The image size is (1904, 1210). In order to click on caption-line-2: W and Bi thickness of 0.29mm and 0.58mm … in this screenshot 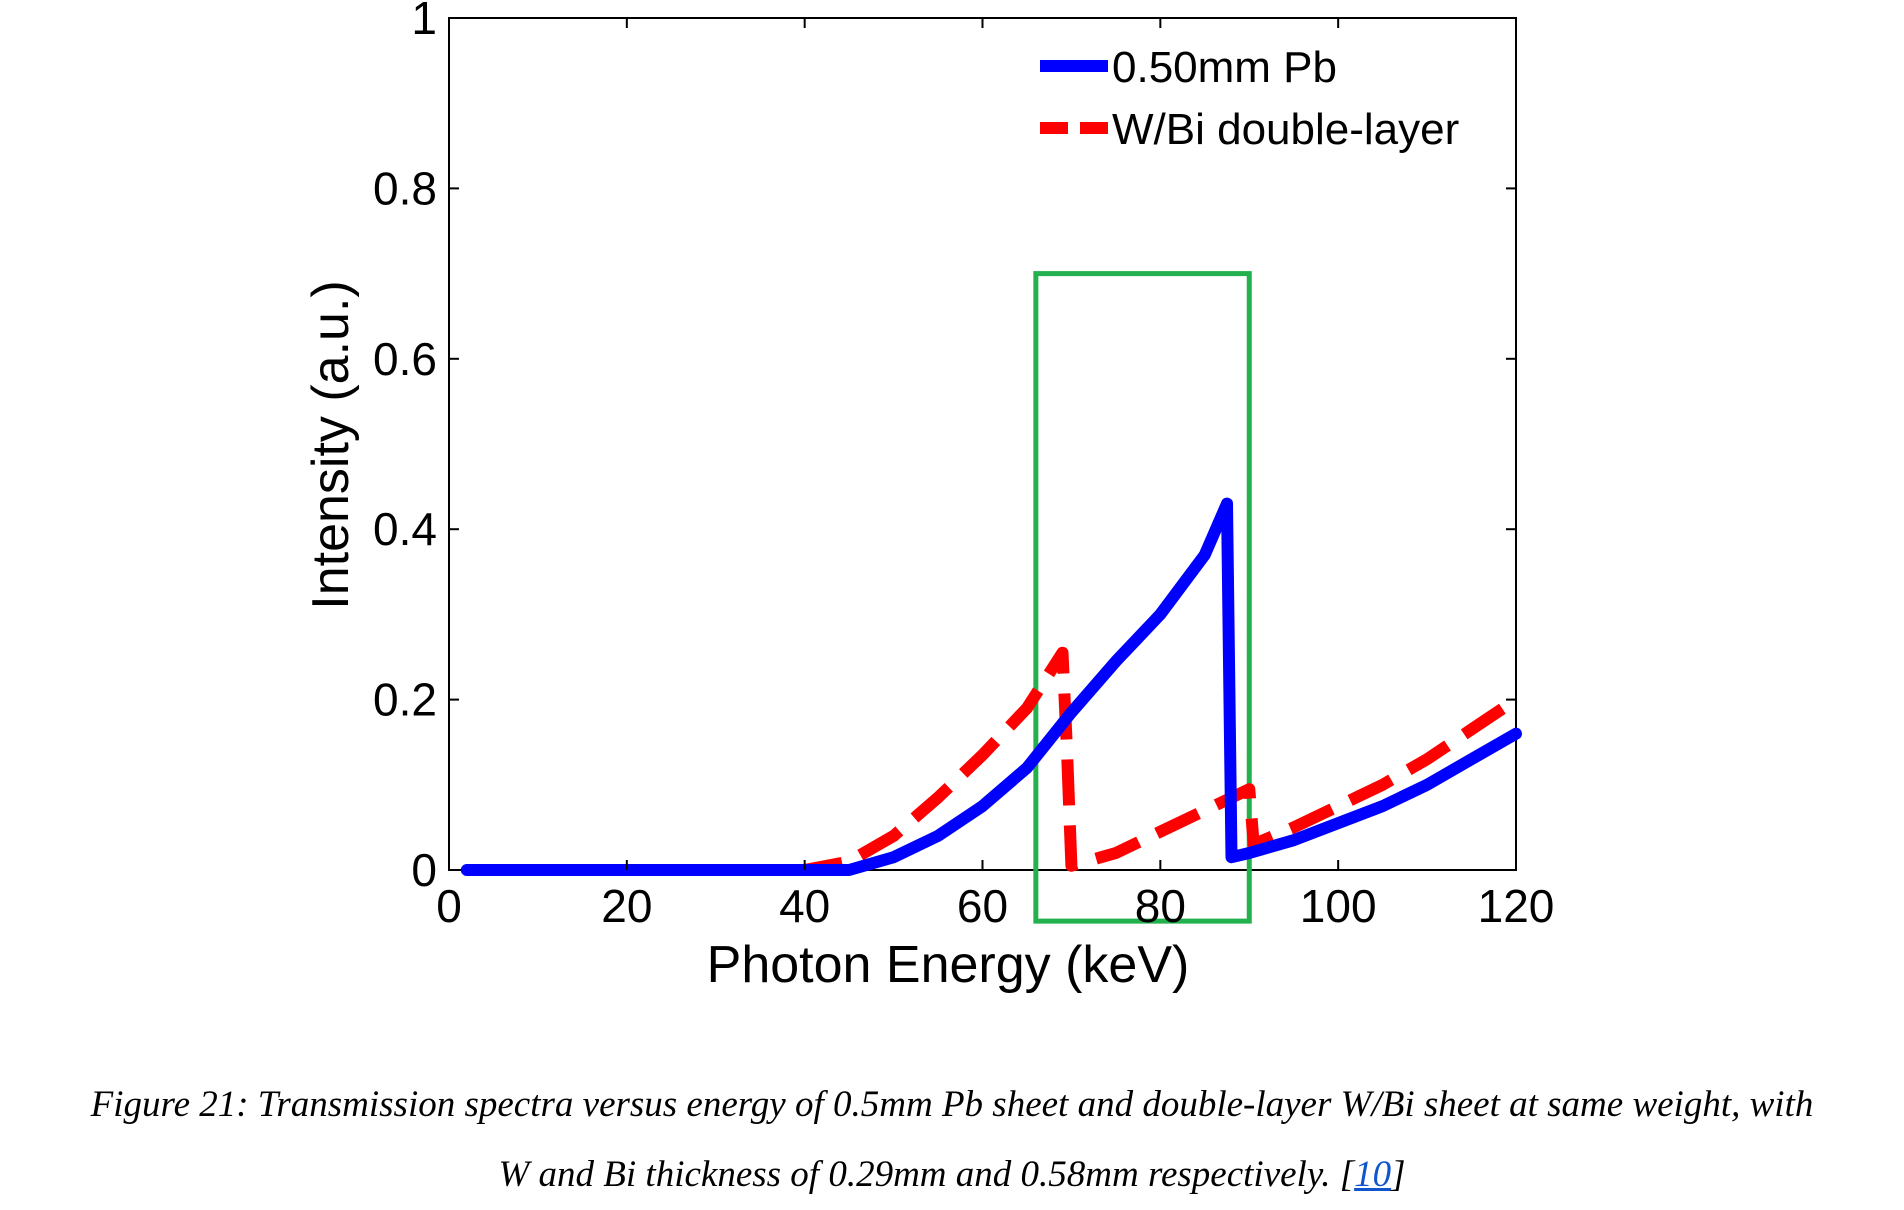, I will do `click(952, 1175)`.